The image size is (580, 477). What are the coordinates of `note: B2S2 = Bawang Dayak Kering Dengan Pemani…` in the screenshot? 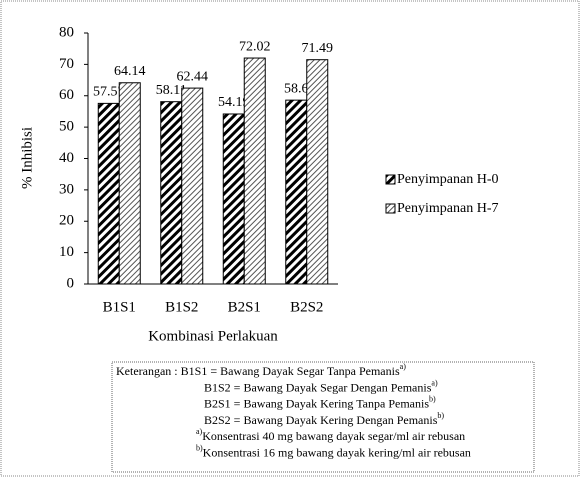 It's located at (324, 419).